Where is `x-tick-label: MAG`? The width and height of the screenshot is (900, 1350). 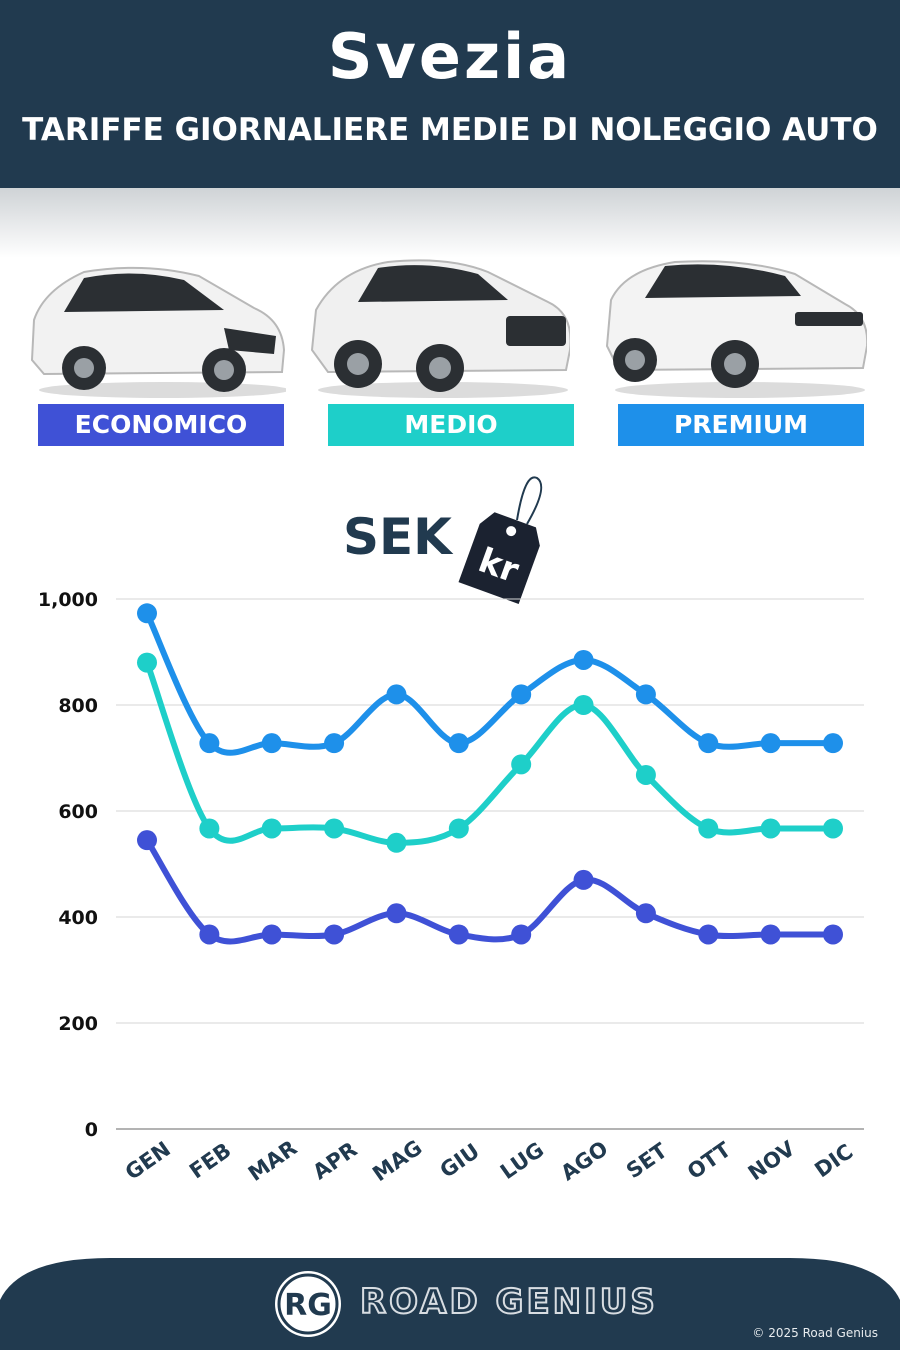
x-tick-label: MAG is located at coordinates (397, 1160).